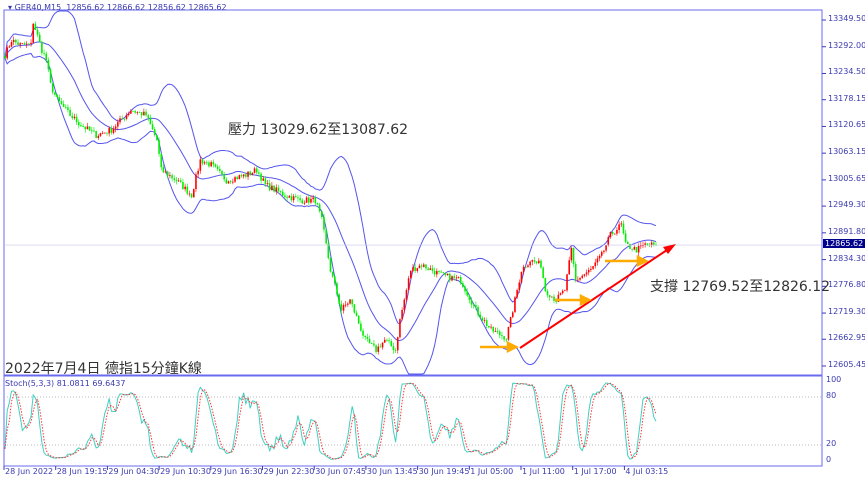  I want to click on x-tick-label: 30 Jun 19:45, so click(444, 471).